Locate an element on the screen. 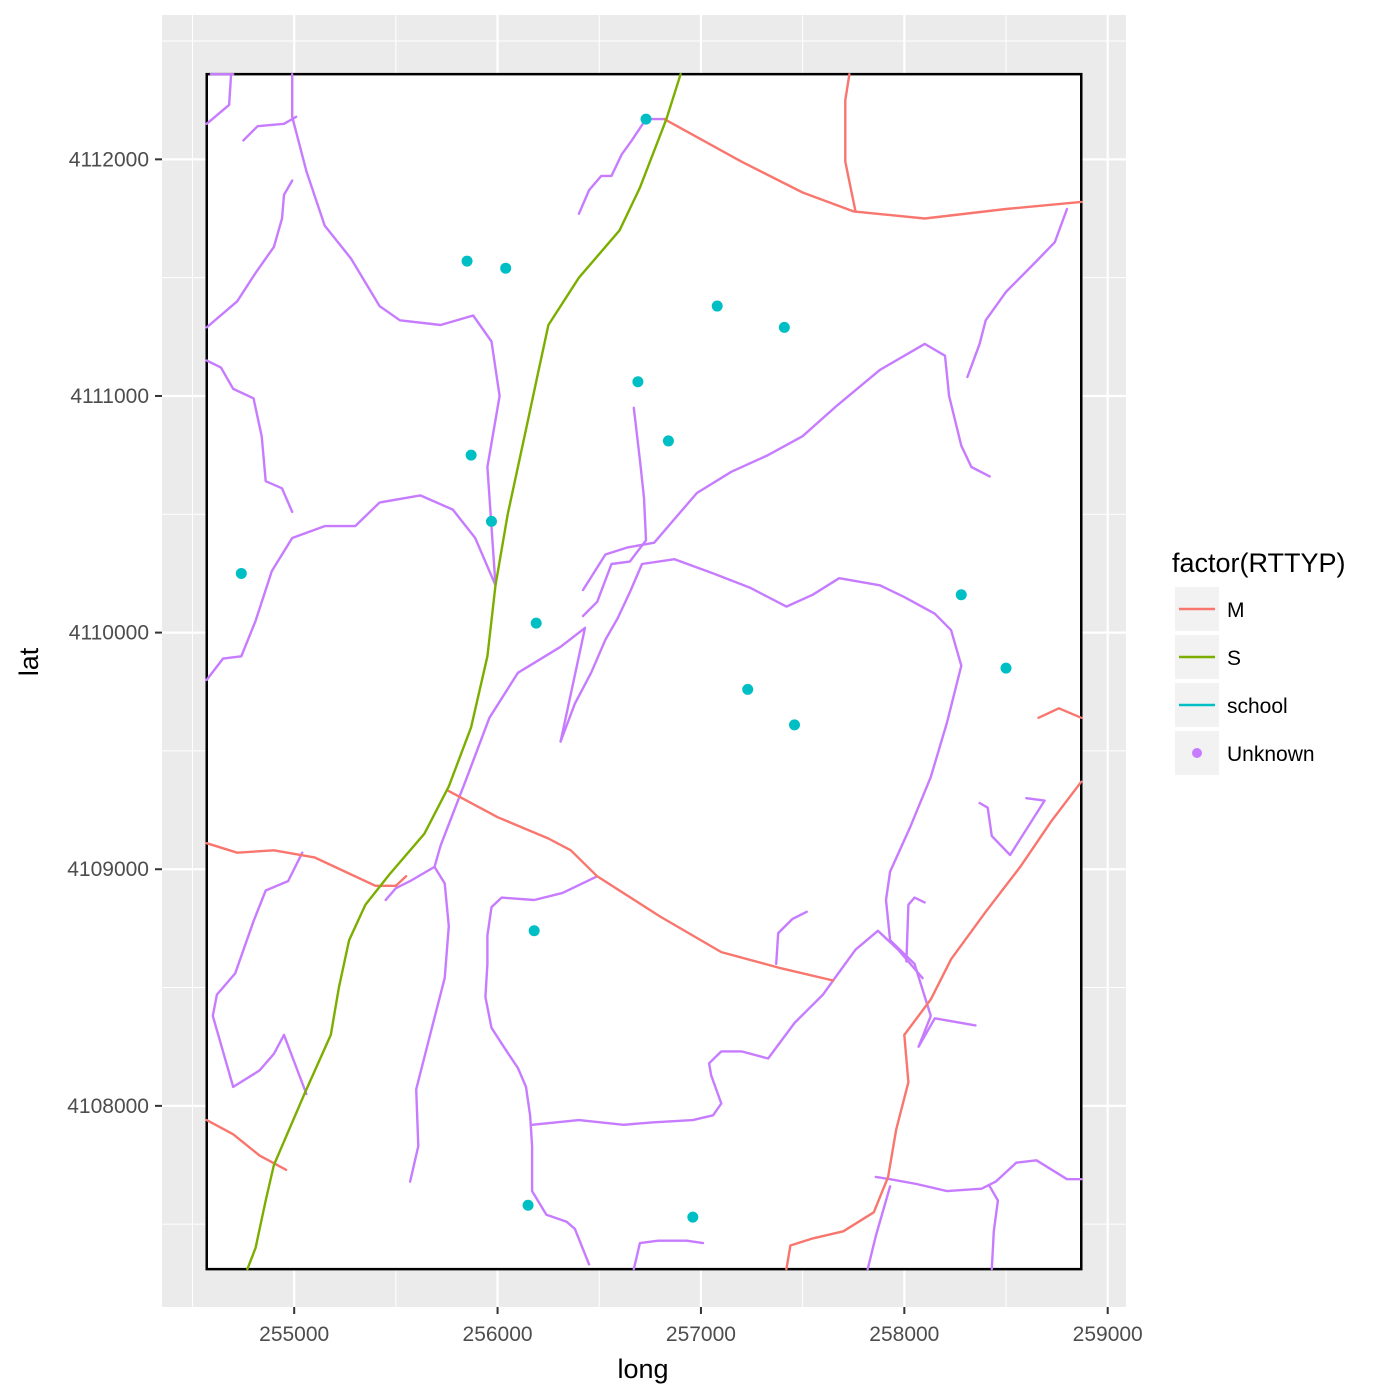  legend: factor(RTTYP) M S school Unknown is located at coordinates (1259, 661).